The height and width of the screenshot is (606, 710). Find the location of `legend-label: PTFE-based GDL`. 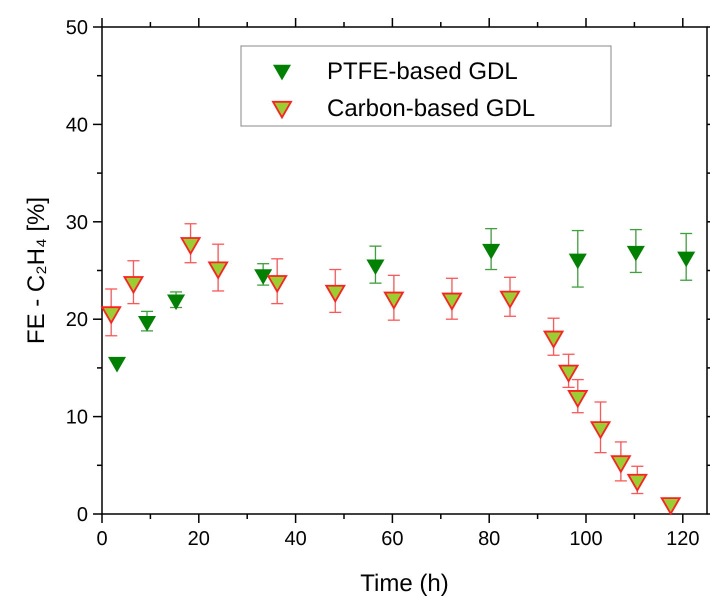

legend-label: PTFE-based GDL is located at coordinates (422, 71).